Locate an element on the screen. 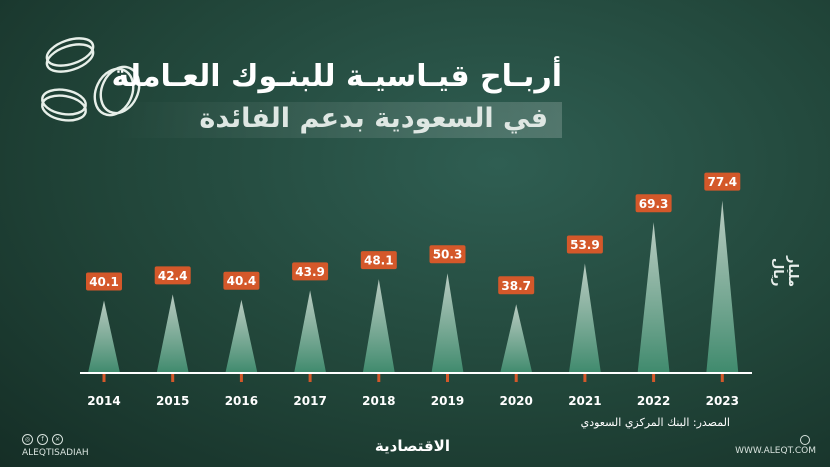 This screenshot has height=467, width=830. svg-text: 38.7 is located at coordinates (516, 286).